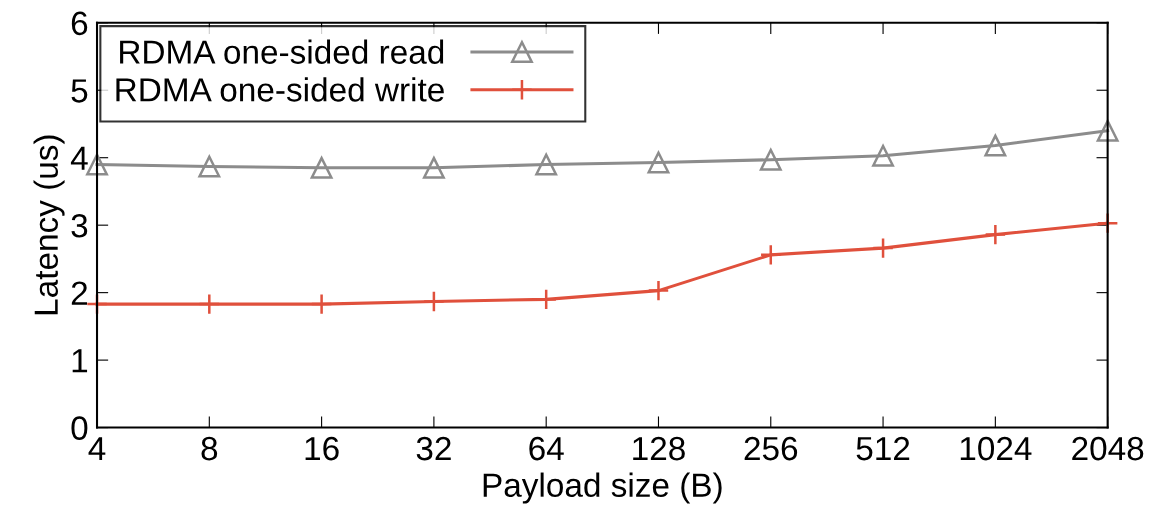 Image resolution: width=1155 pixels, height=506 pixels. I want to click on y-tick-label: 6, so click(79, 23).